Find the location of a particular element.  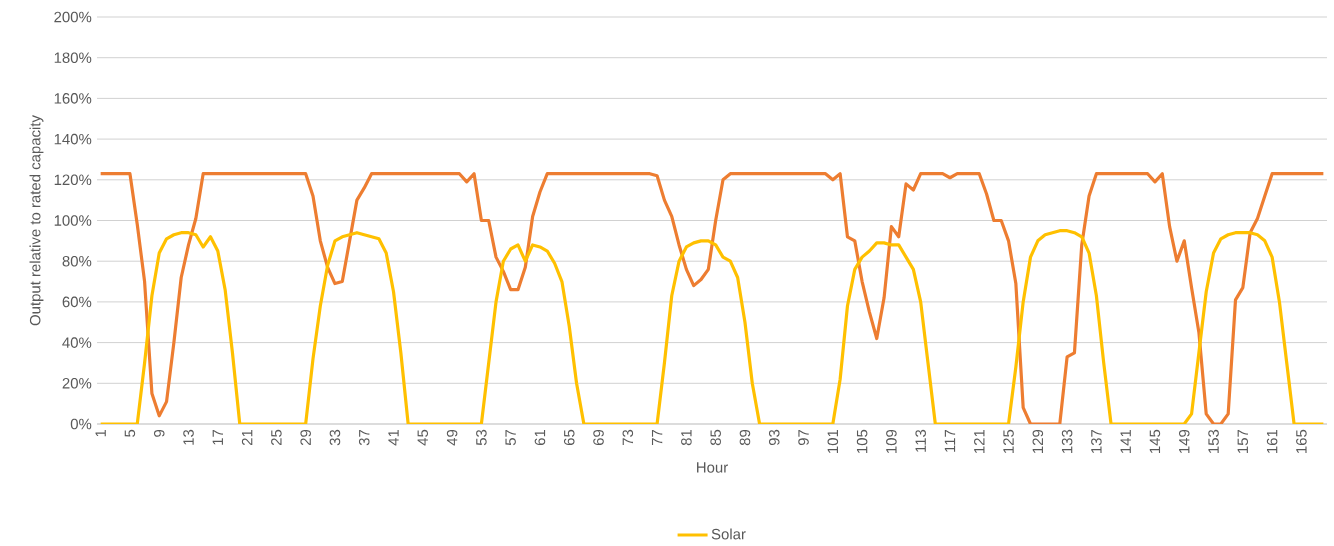

x-tick-label: 125 is located at coordinates (1008, 441).